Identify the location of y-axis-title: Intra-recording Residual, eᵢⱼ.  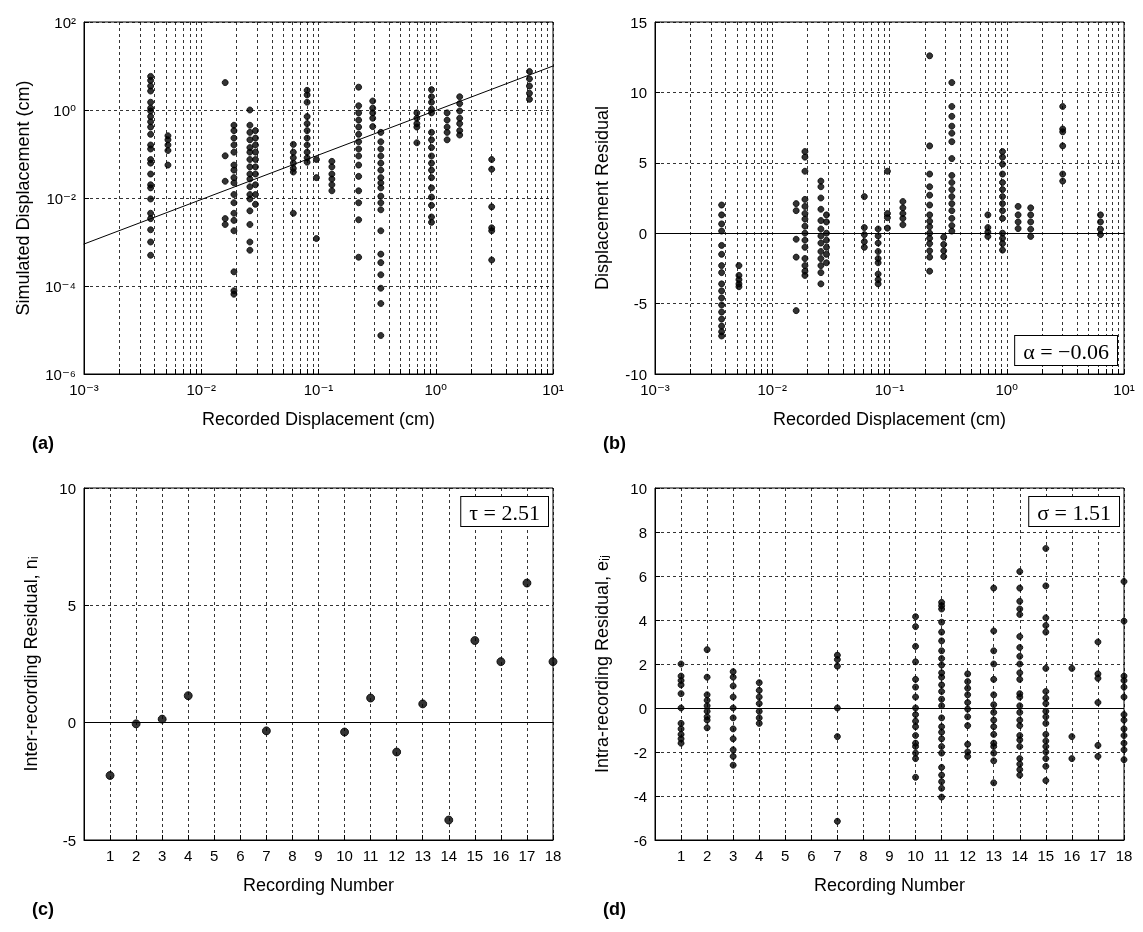
(602, 664).